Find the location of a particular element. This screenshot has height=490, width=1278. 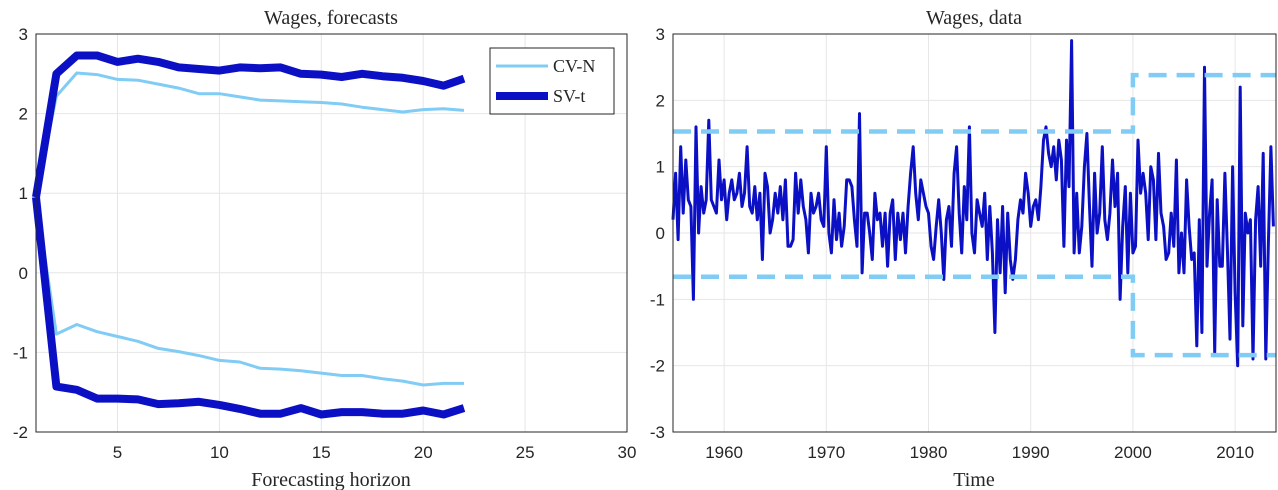

x-tick-label: 10 is located at coordinates (219, 452).